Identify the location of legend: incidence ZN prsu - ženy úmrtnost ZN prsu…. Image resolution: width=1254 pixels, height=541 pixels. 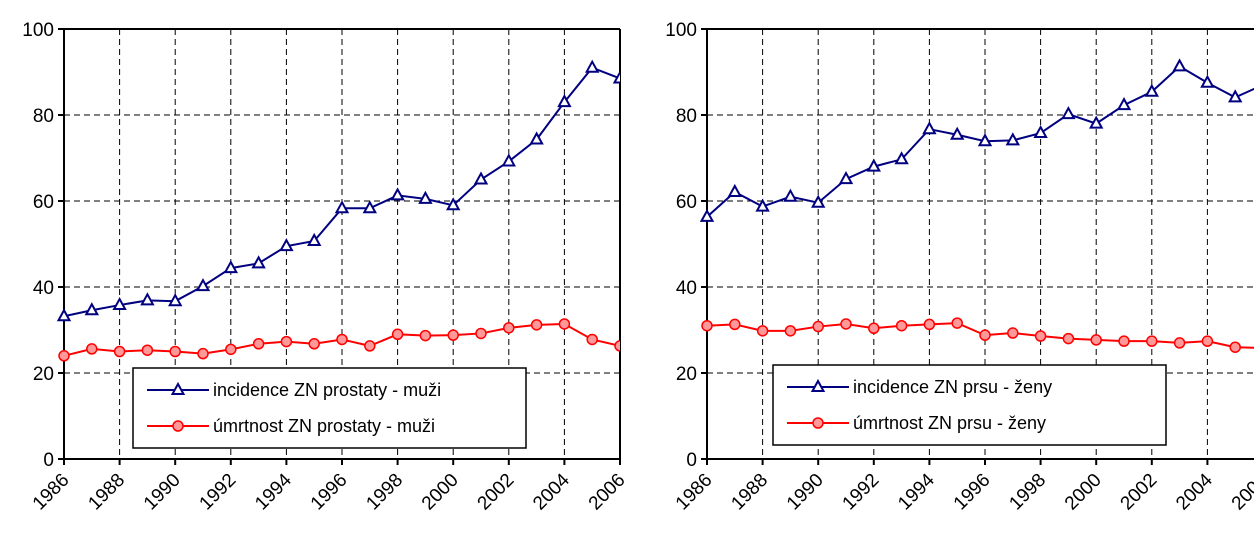
(969, 405).